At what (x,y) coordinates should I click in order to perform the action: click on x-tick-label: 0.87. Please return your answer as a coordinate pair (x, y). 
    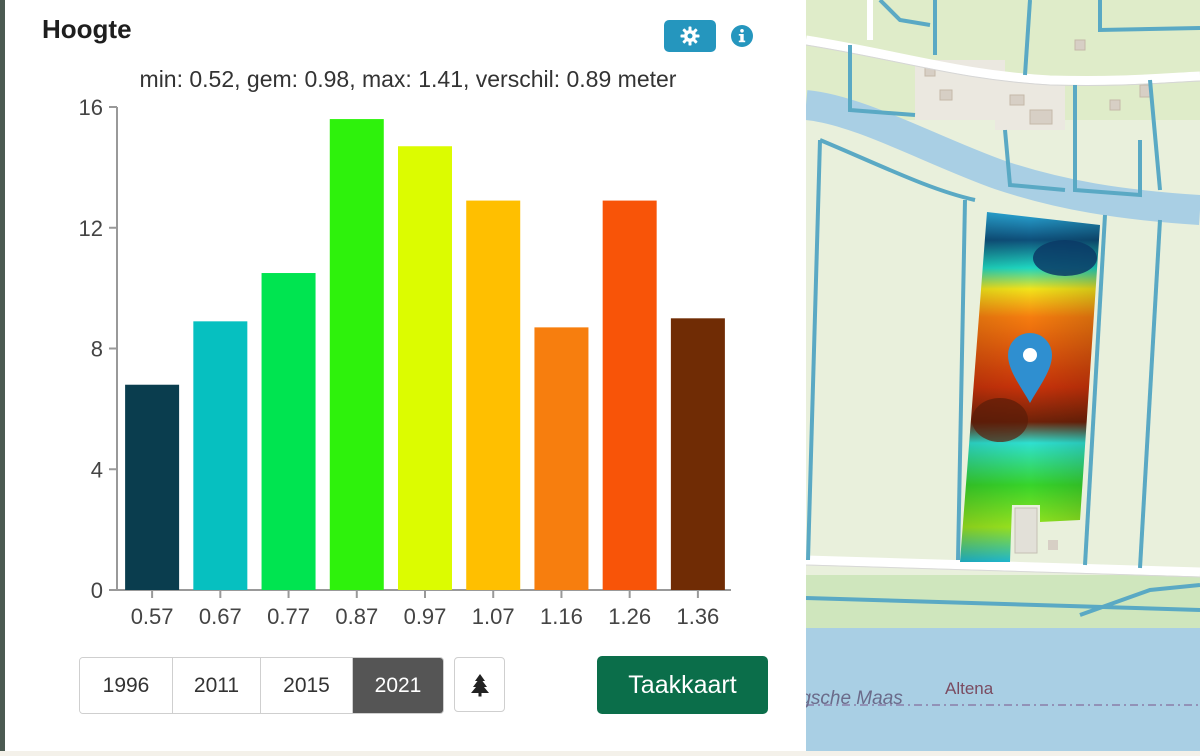
    Looking at the image, I should click on (356, 616).